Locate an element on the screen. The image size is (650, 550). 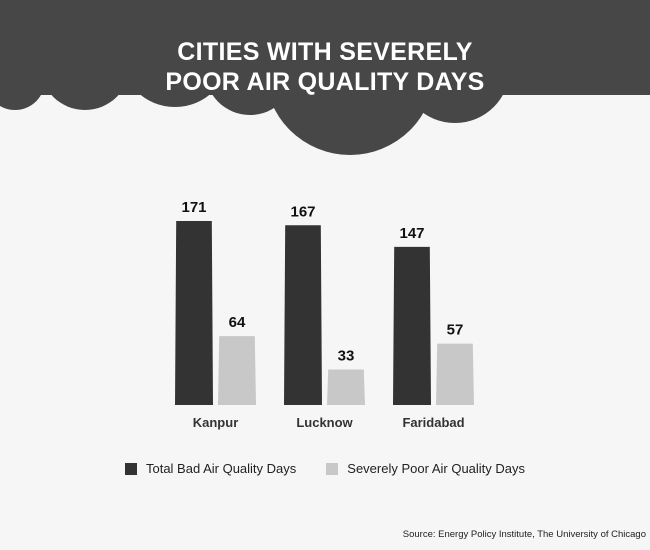
data-label-kanpur-severe: 64 is located at coordinates (237, 322).